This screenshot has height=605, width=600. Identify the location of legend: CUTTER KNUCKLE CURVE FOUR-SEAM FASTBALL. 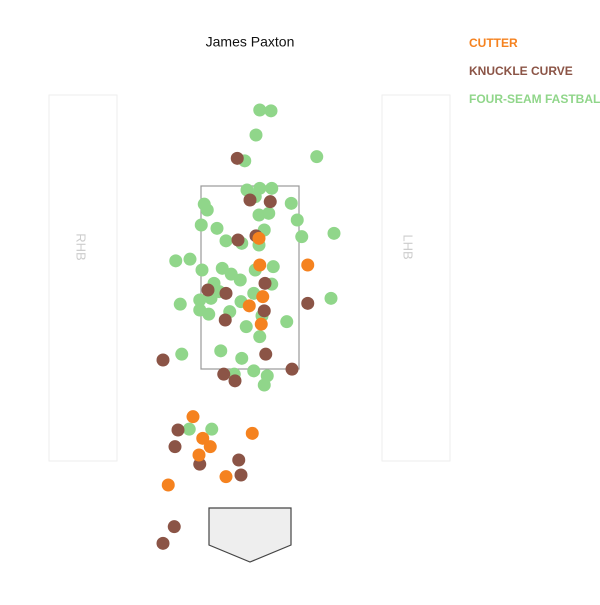
(534, 71).